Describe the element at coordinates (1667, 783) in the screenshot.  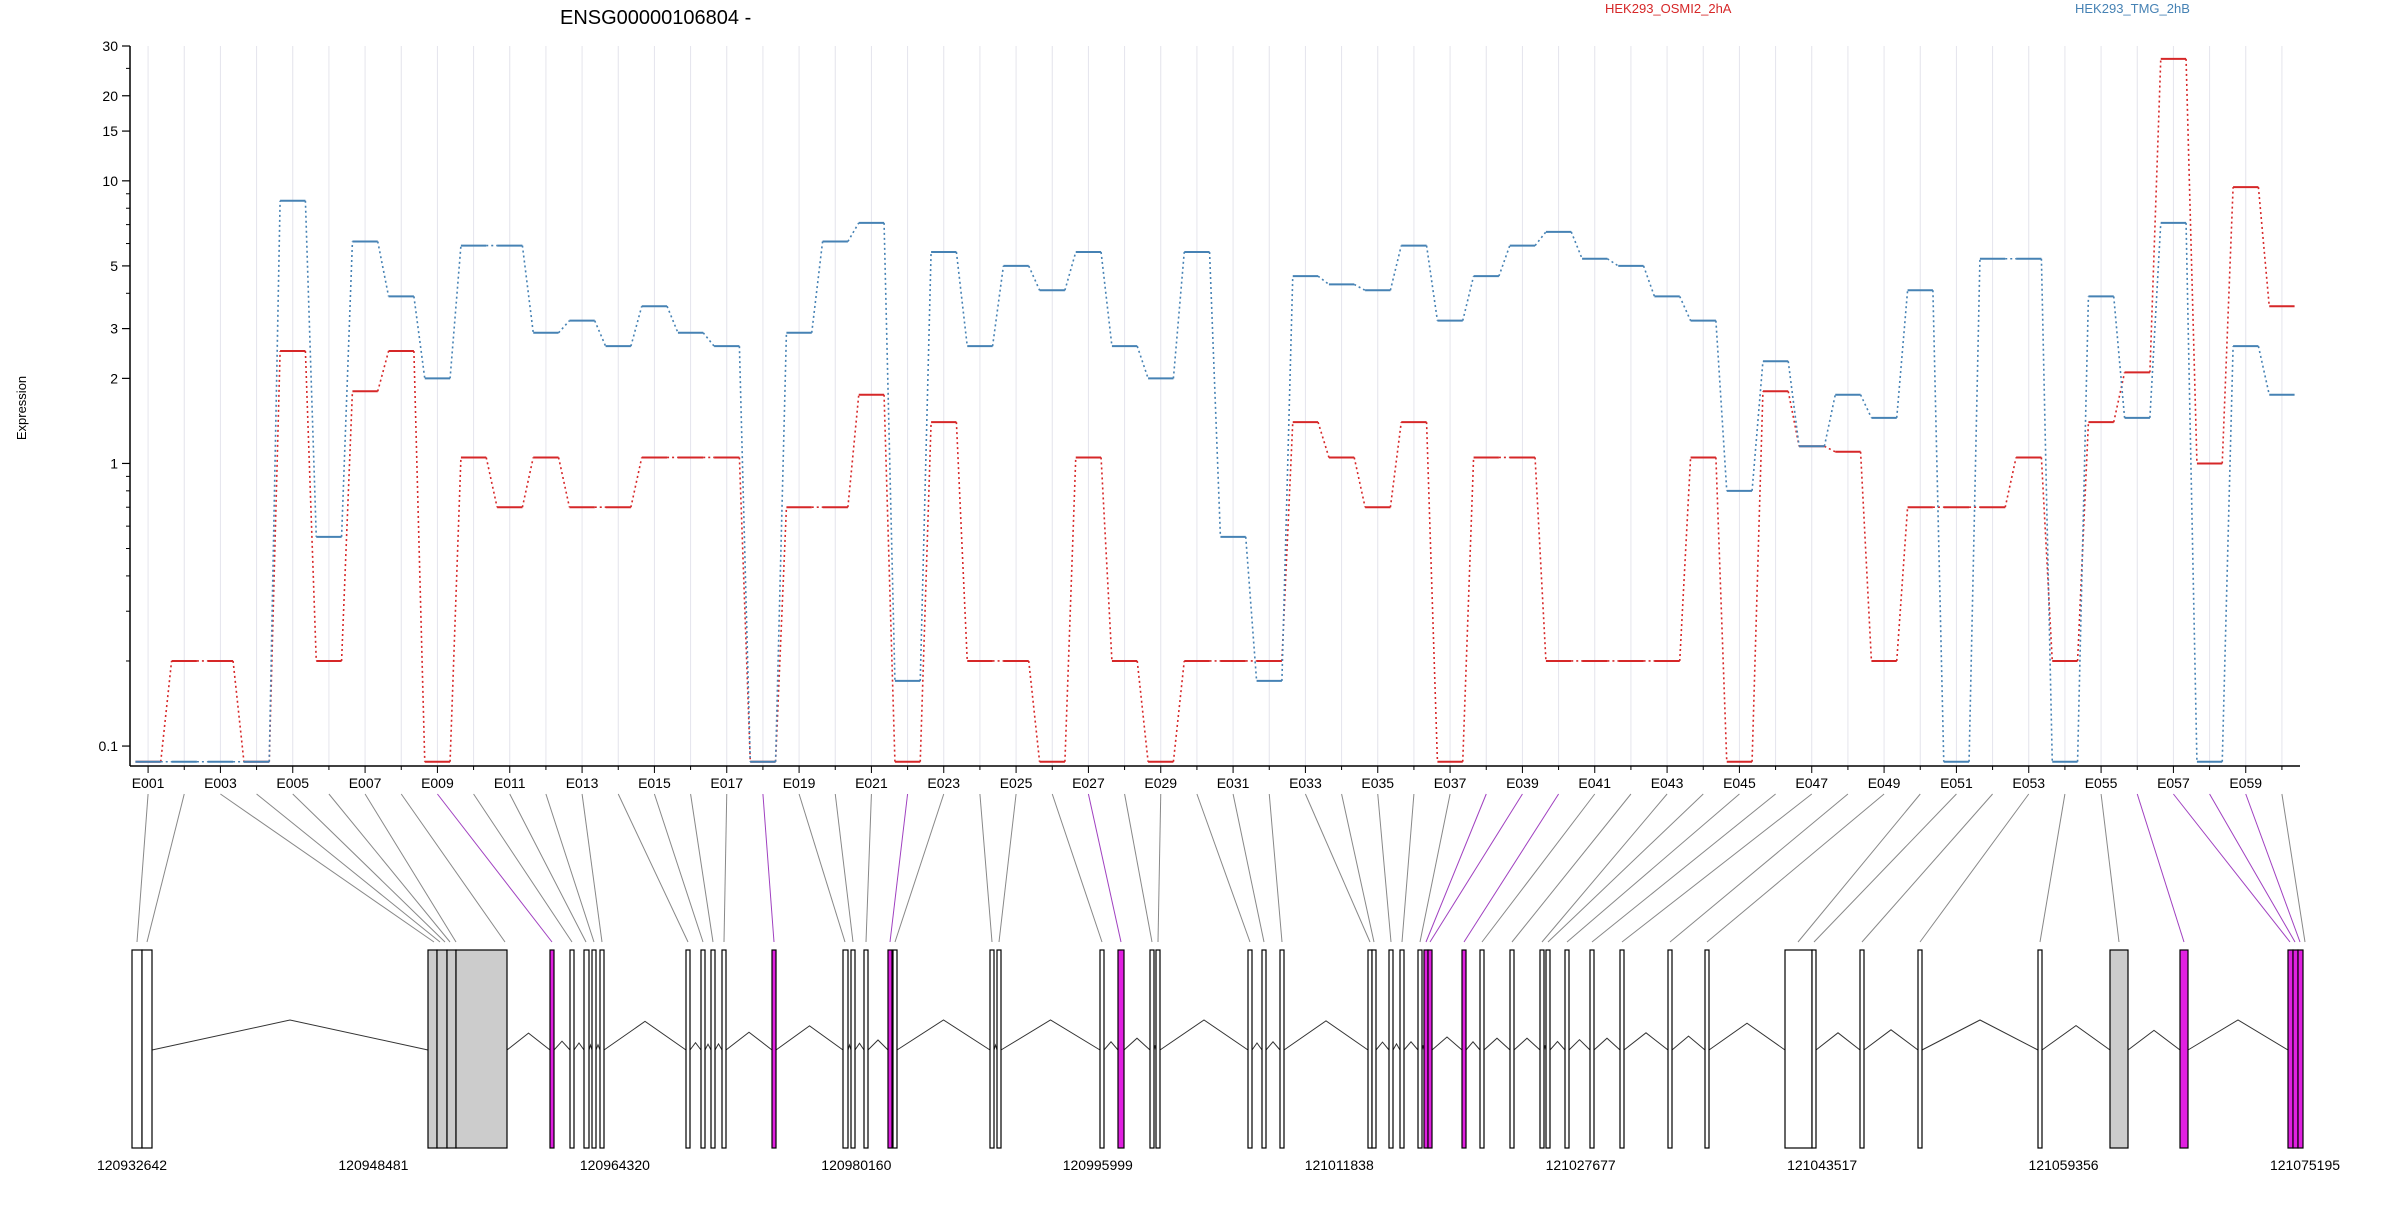
I see `x-tick-label: E043` at that location.